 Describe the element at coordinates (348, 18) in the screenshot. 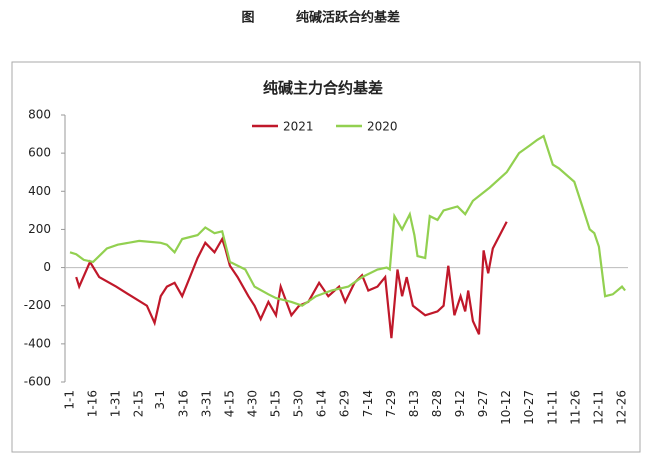

I see `caption-title: 纯碱活跃合约基差` at that location.